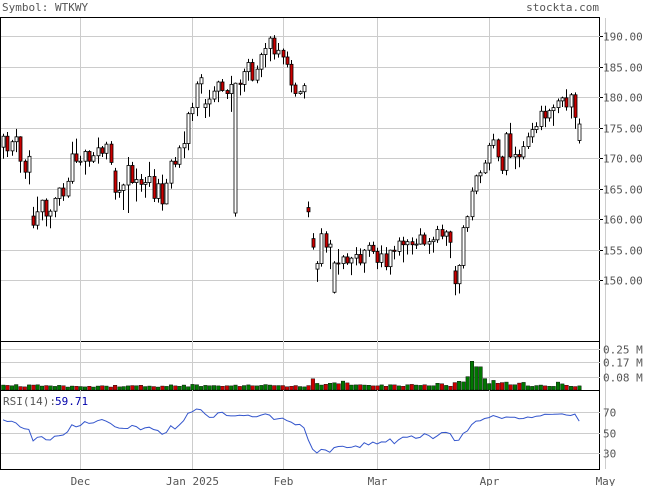 The image size is (655, 490). I want to click on price-tick-label: 150.00, so click(623, 281).